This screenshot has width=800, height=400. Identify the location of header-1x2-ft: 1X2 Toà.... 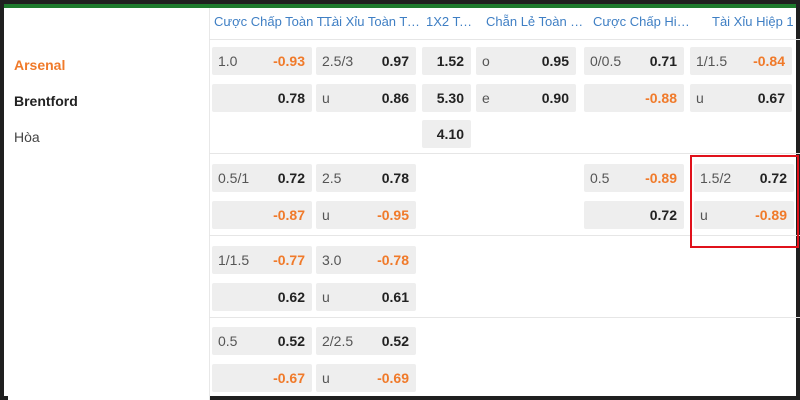
(451, 21).